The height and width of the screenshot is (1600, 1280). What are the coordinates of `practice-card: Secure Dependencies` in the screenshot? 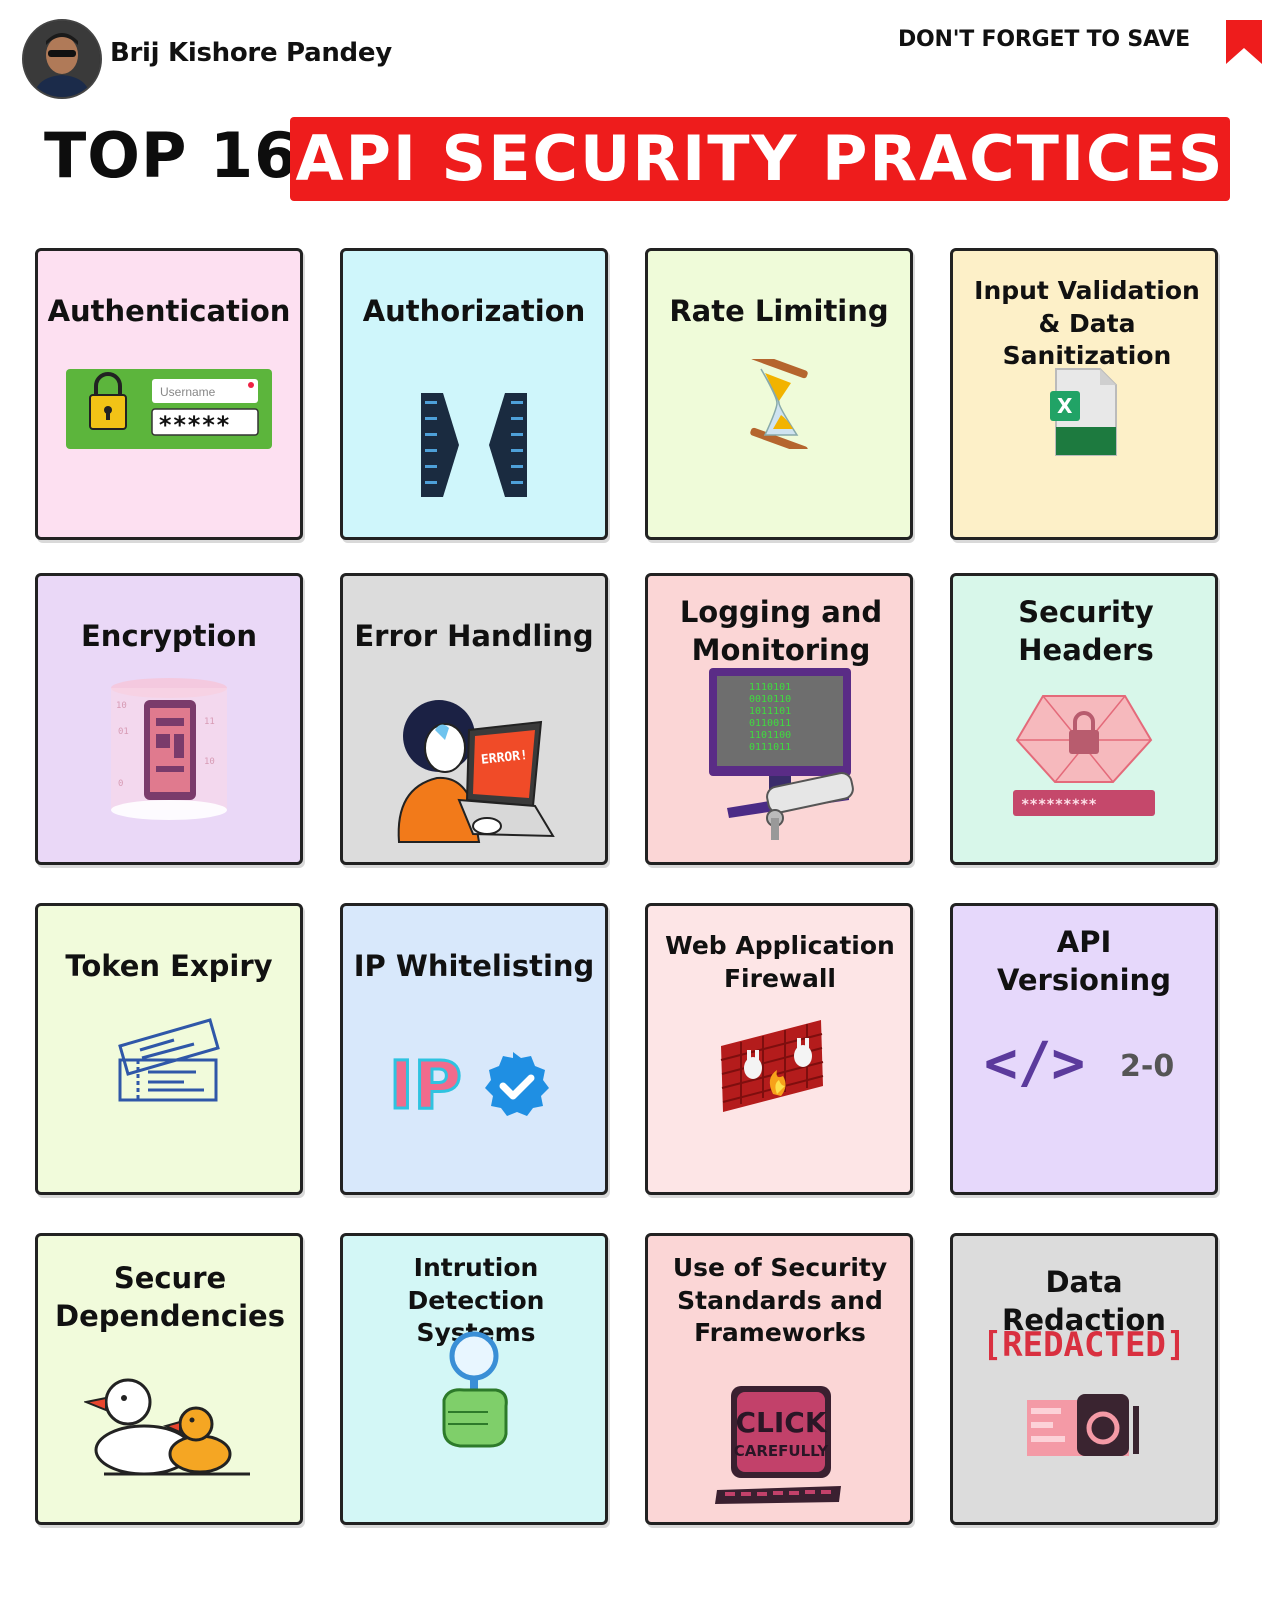 It's located at (169, 1379).